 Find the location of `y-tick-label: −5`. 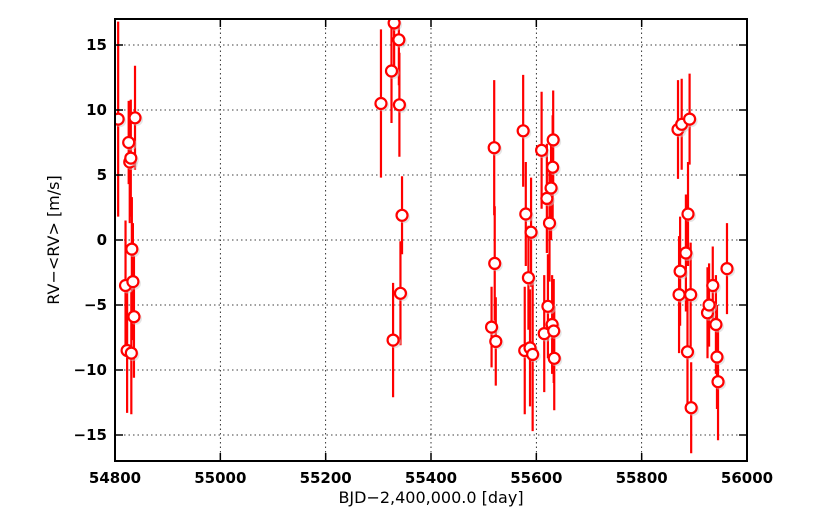

y-tick-label: −5 is located at coordinates (95, 305).